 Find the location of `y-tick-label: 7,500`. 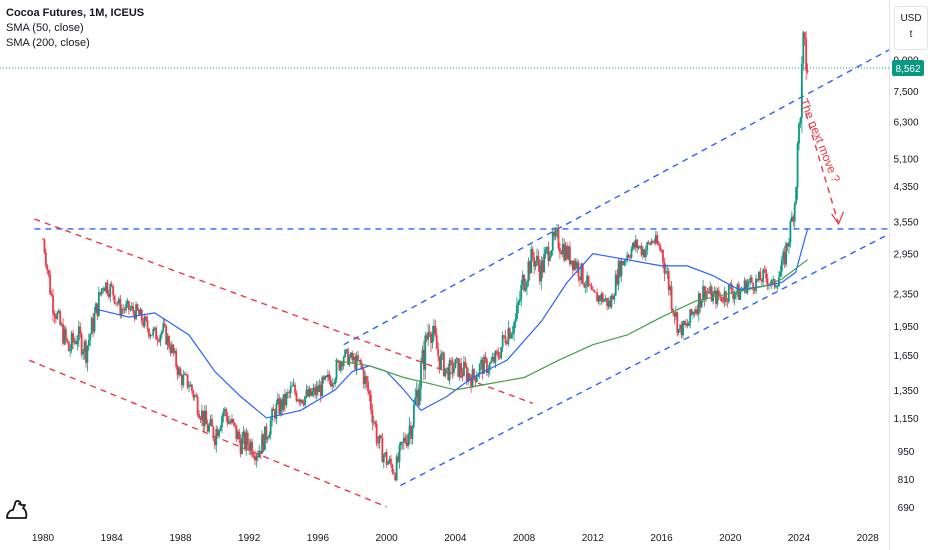

y-tick-label: 7,500 is located at coordinates (905, 92).